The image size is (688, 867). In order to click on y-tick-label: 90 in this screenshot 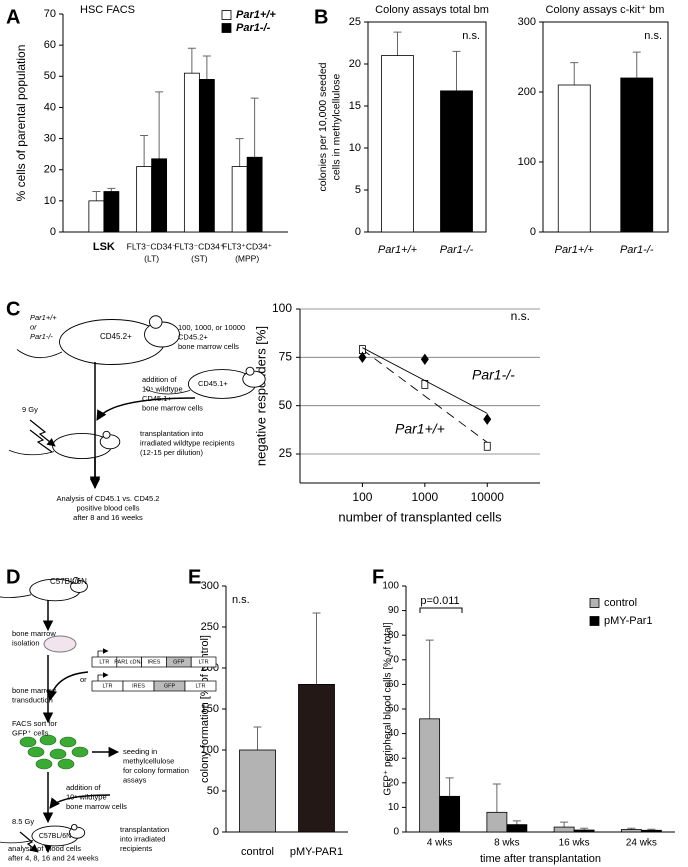, I will do `click(394, 610)`.